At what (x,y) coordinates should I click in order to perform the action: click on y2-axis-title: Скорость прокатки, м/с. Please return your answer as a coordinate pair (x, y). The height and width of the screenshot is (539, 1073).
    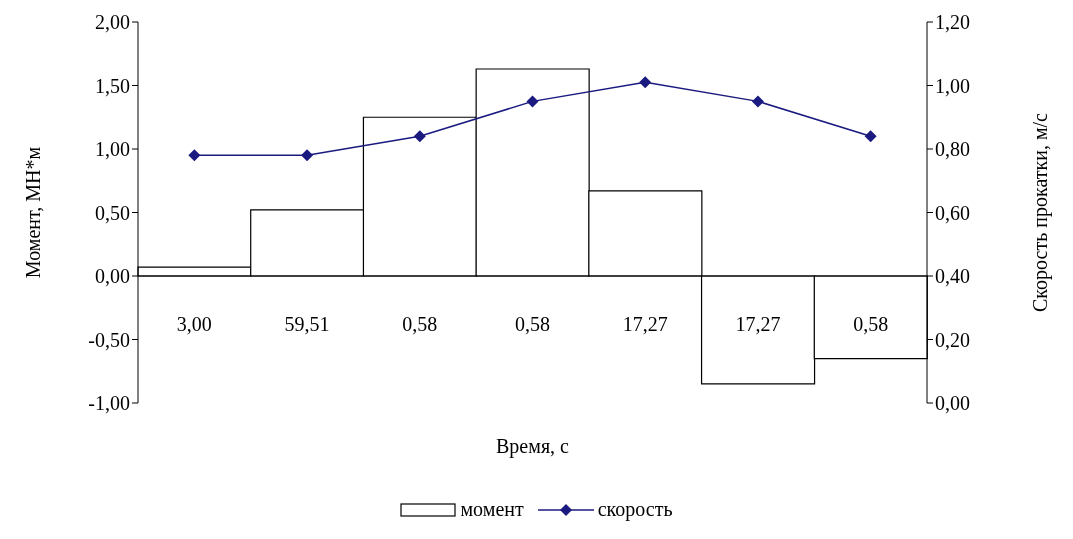
    Looking at the image, I should click on (1041, 212).